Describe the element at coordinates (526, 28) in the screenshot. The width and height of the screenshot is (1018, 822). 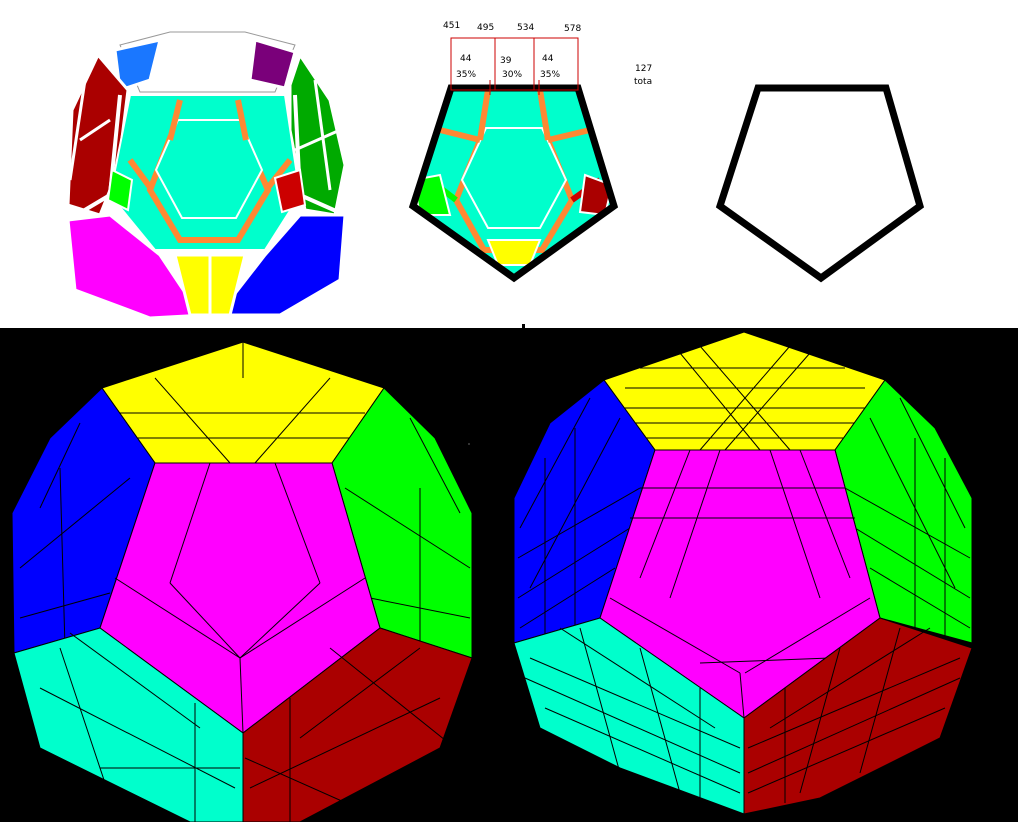
I see `position-label-3: 534` at that location.